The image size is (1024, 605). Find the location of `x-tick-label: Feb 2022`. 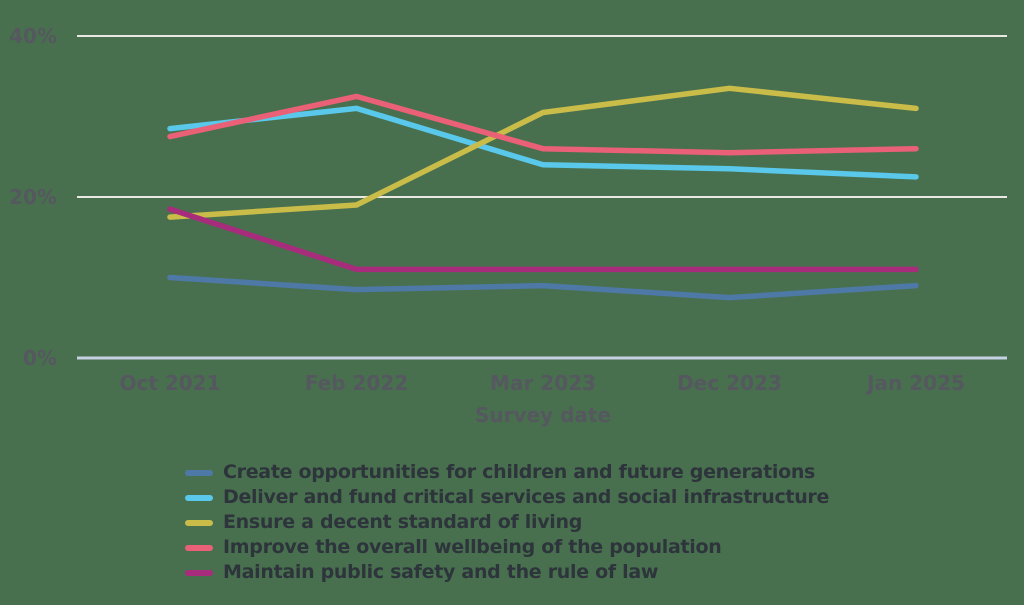

x-tick-label: Feb 2022 is located at coordinates (356, 383).